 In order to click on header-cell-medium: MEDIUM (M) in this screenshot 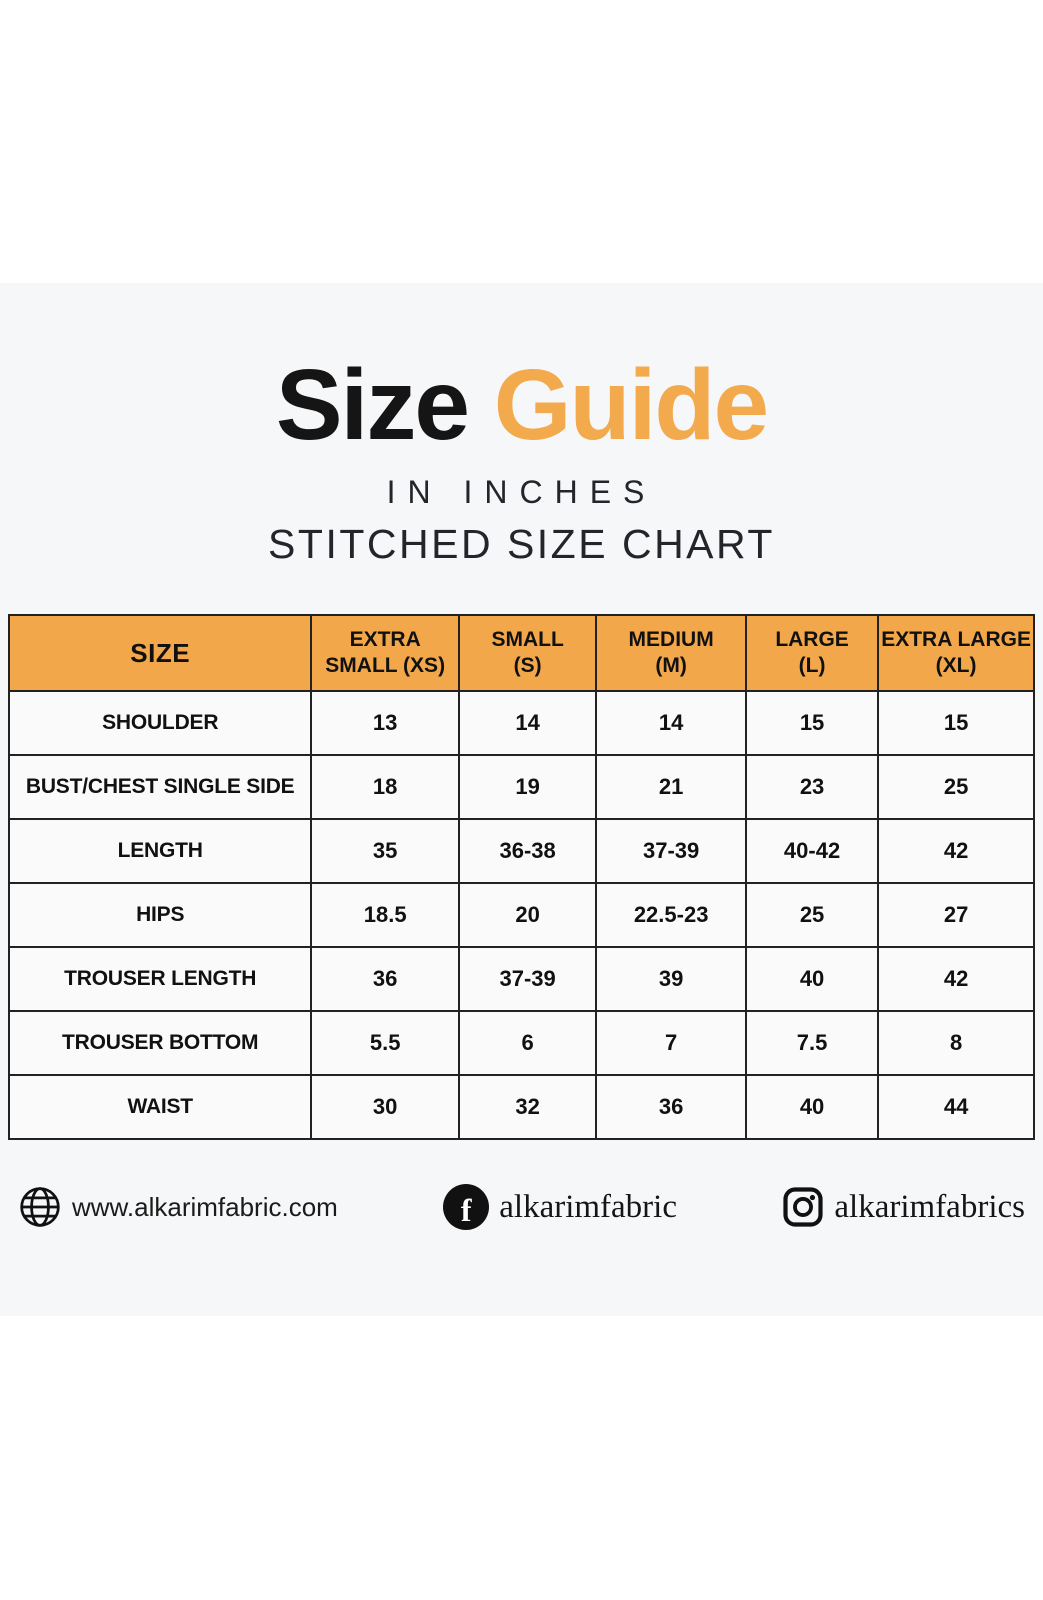, I will do `click(671, 653)`.